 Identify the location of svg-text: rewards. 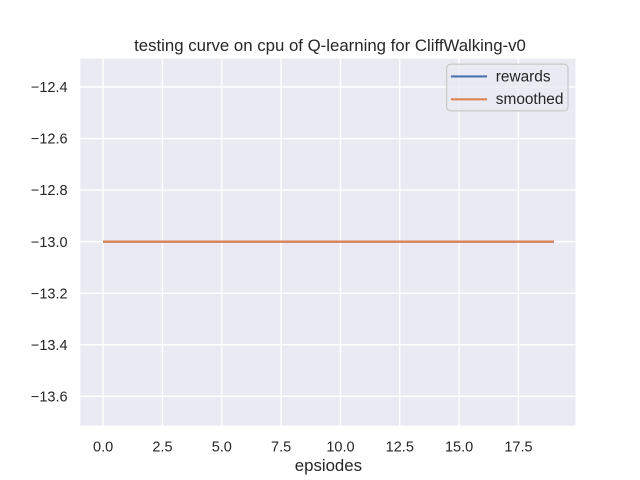
(523, 76).